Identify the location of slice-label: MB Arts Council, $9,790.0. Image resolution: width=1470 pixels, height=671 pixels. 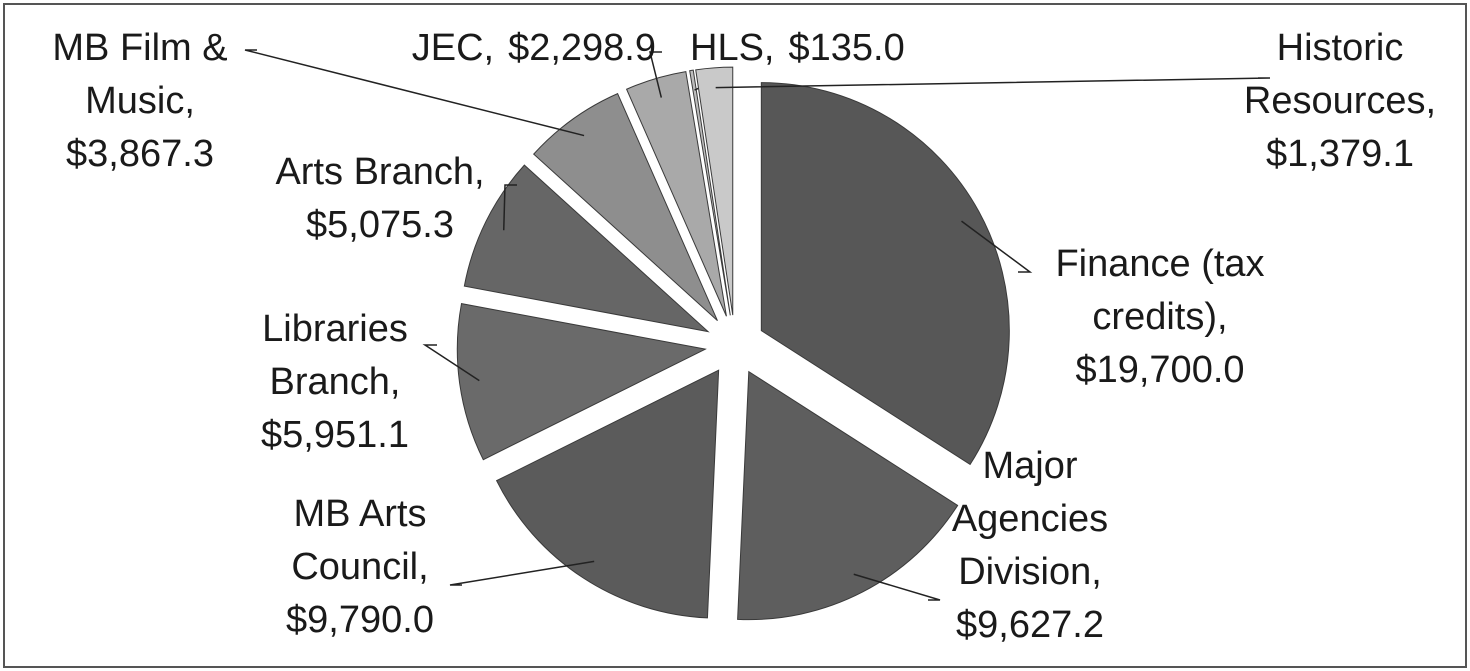
(360, 567).